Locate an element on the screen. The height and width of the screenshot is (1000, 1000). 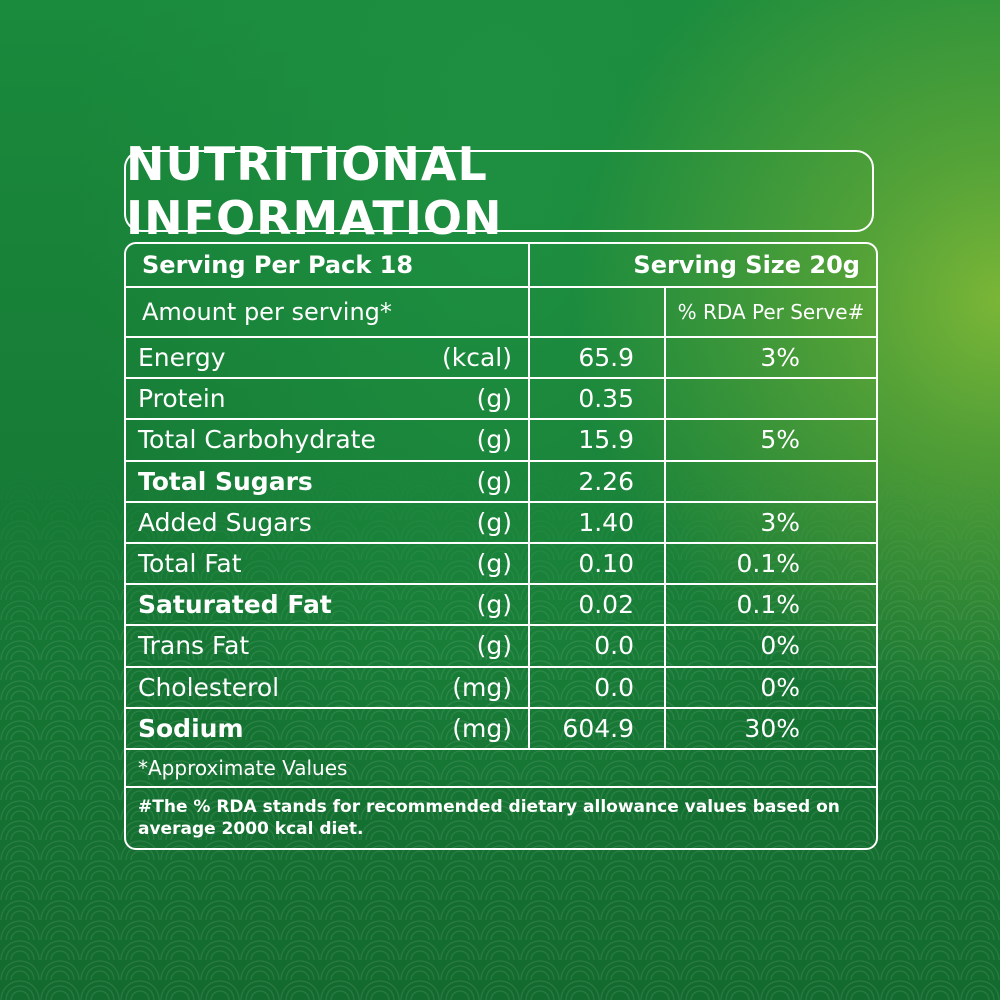
title-box: NUTRITIONAL INFORMATION is located at coordinates (499, 191).